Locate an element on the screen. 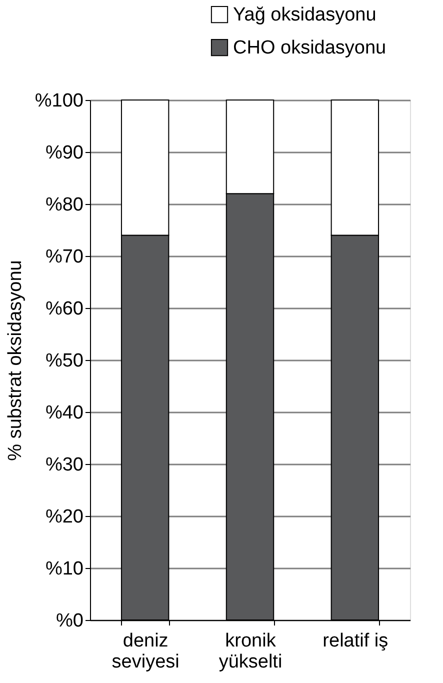  y-axis-title: % substrat oksidasyonu is located at coordinates (15, 360).